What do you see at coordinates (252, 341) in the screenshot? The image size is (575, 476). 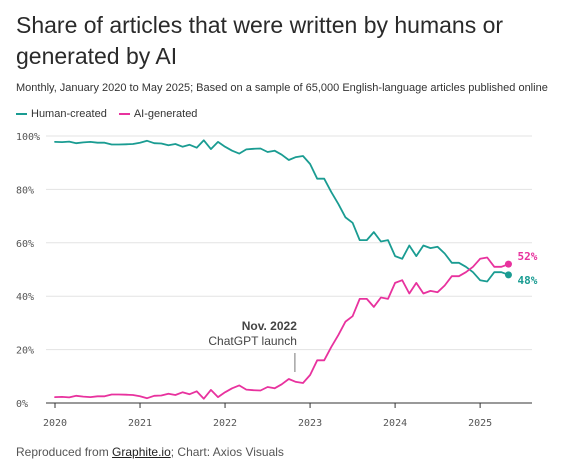 I see `annotation-subtitle: ChatGPT launch` at bounding box center [252, 341].